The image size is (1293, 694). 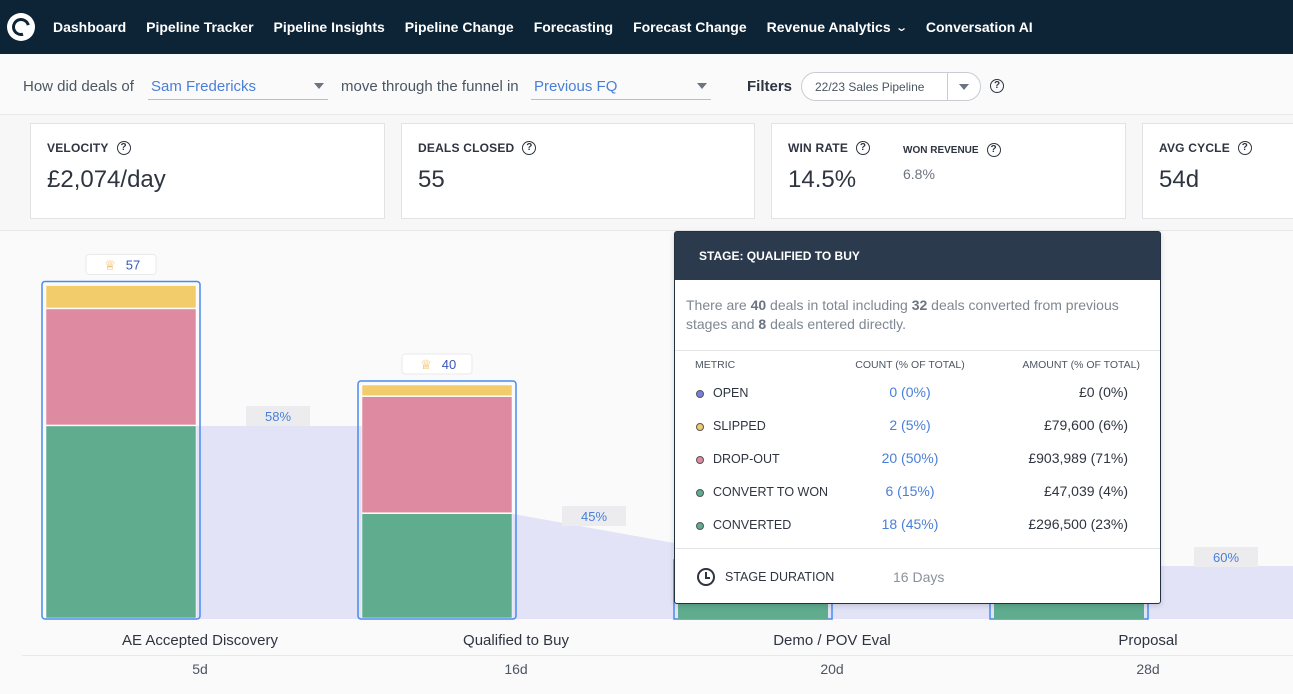 I want to click on stage-duration-label: STAGE DURATION, so click(x=780, y=577).